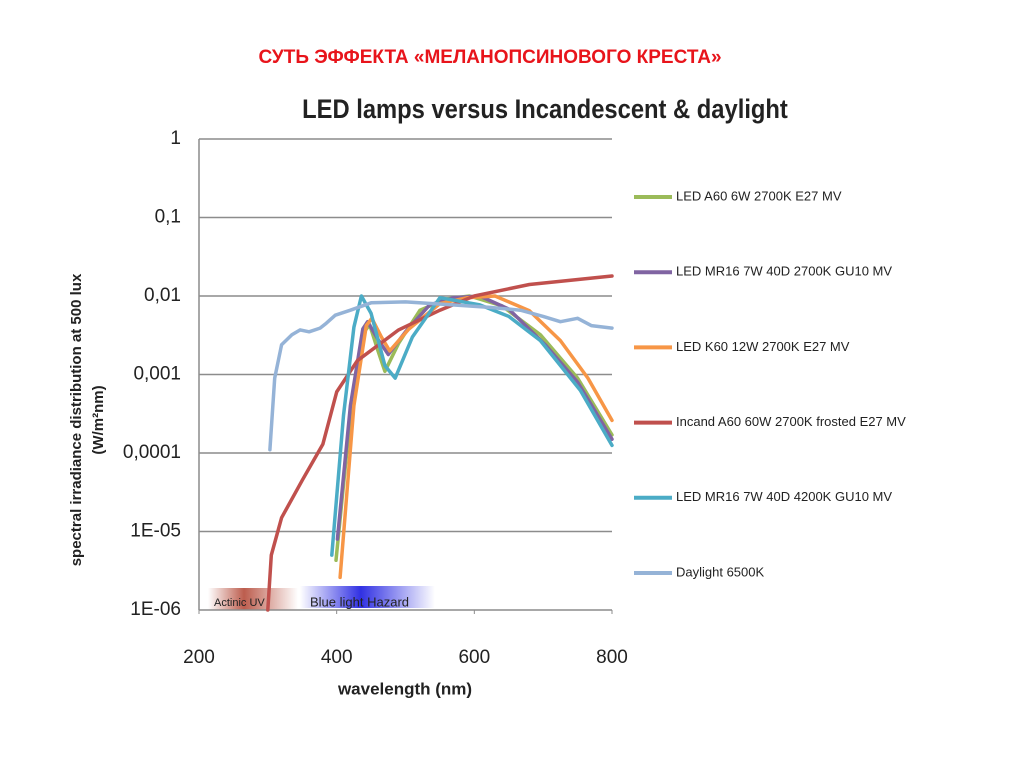  Describe the element at coordinates (175, 138) in the screenshot. I see `y-tick-label: 1` at that location.